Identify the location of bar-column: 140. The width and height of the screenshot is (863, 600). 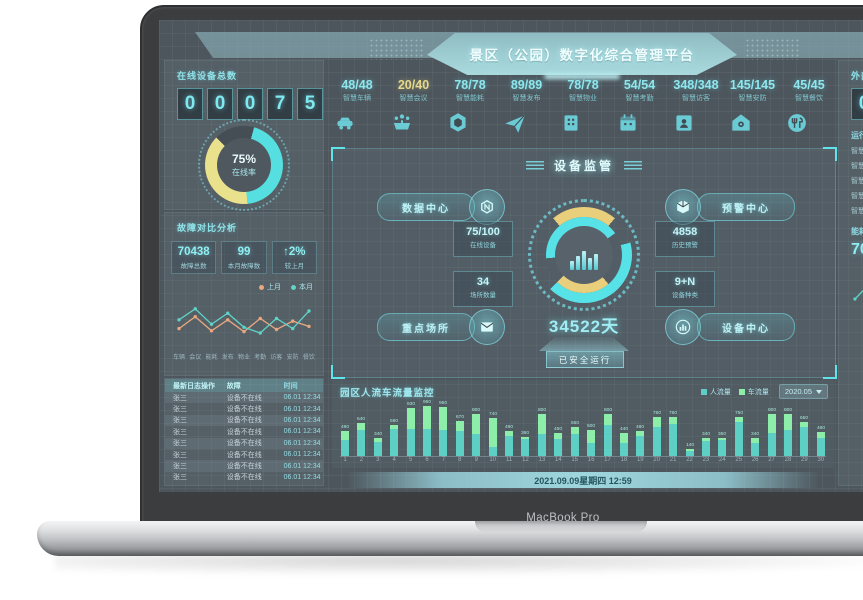
(690, 449).